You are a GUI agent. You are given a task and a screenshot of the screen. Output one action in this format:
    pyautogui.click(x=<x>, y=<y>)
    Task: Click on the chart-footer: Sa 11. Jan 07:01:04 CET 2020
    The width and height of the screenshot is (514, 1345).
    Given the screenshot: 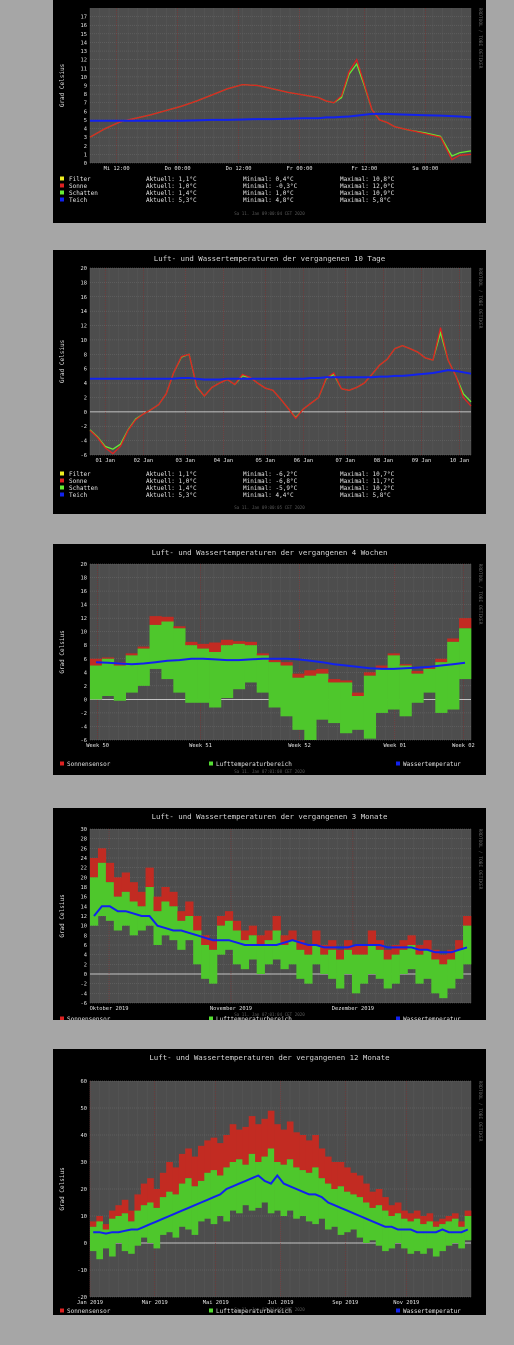 What is the action you would take?
    pyautogui.click(x=269, y=1014)
    